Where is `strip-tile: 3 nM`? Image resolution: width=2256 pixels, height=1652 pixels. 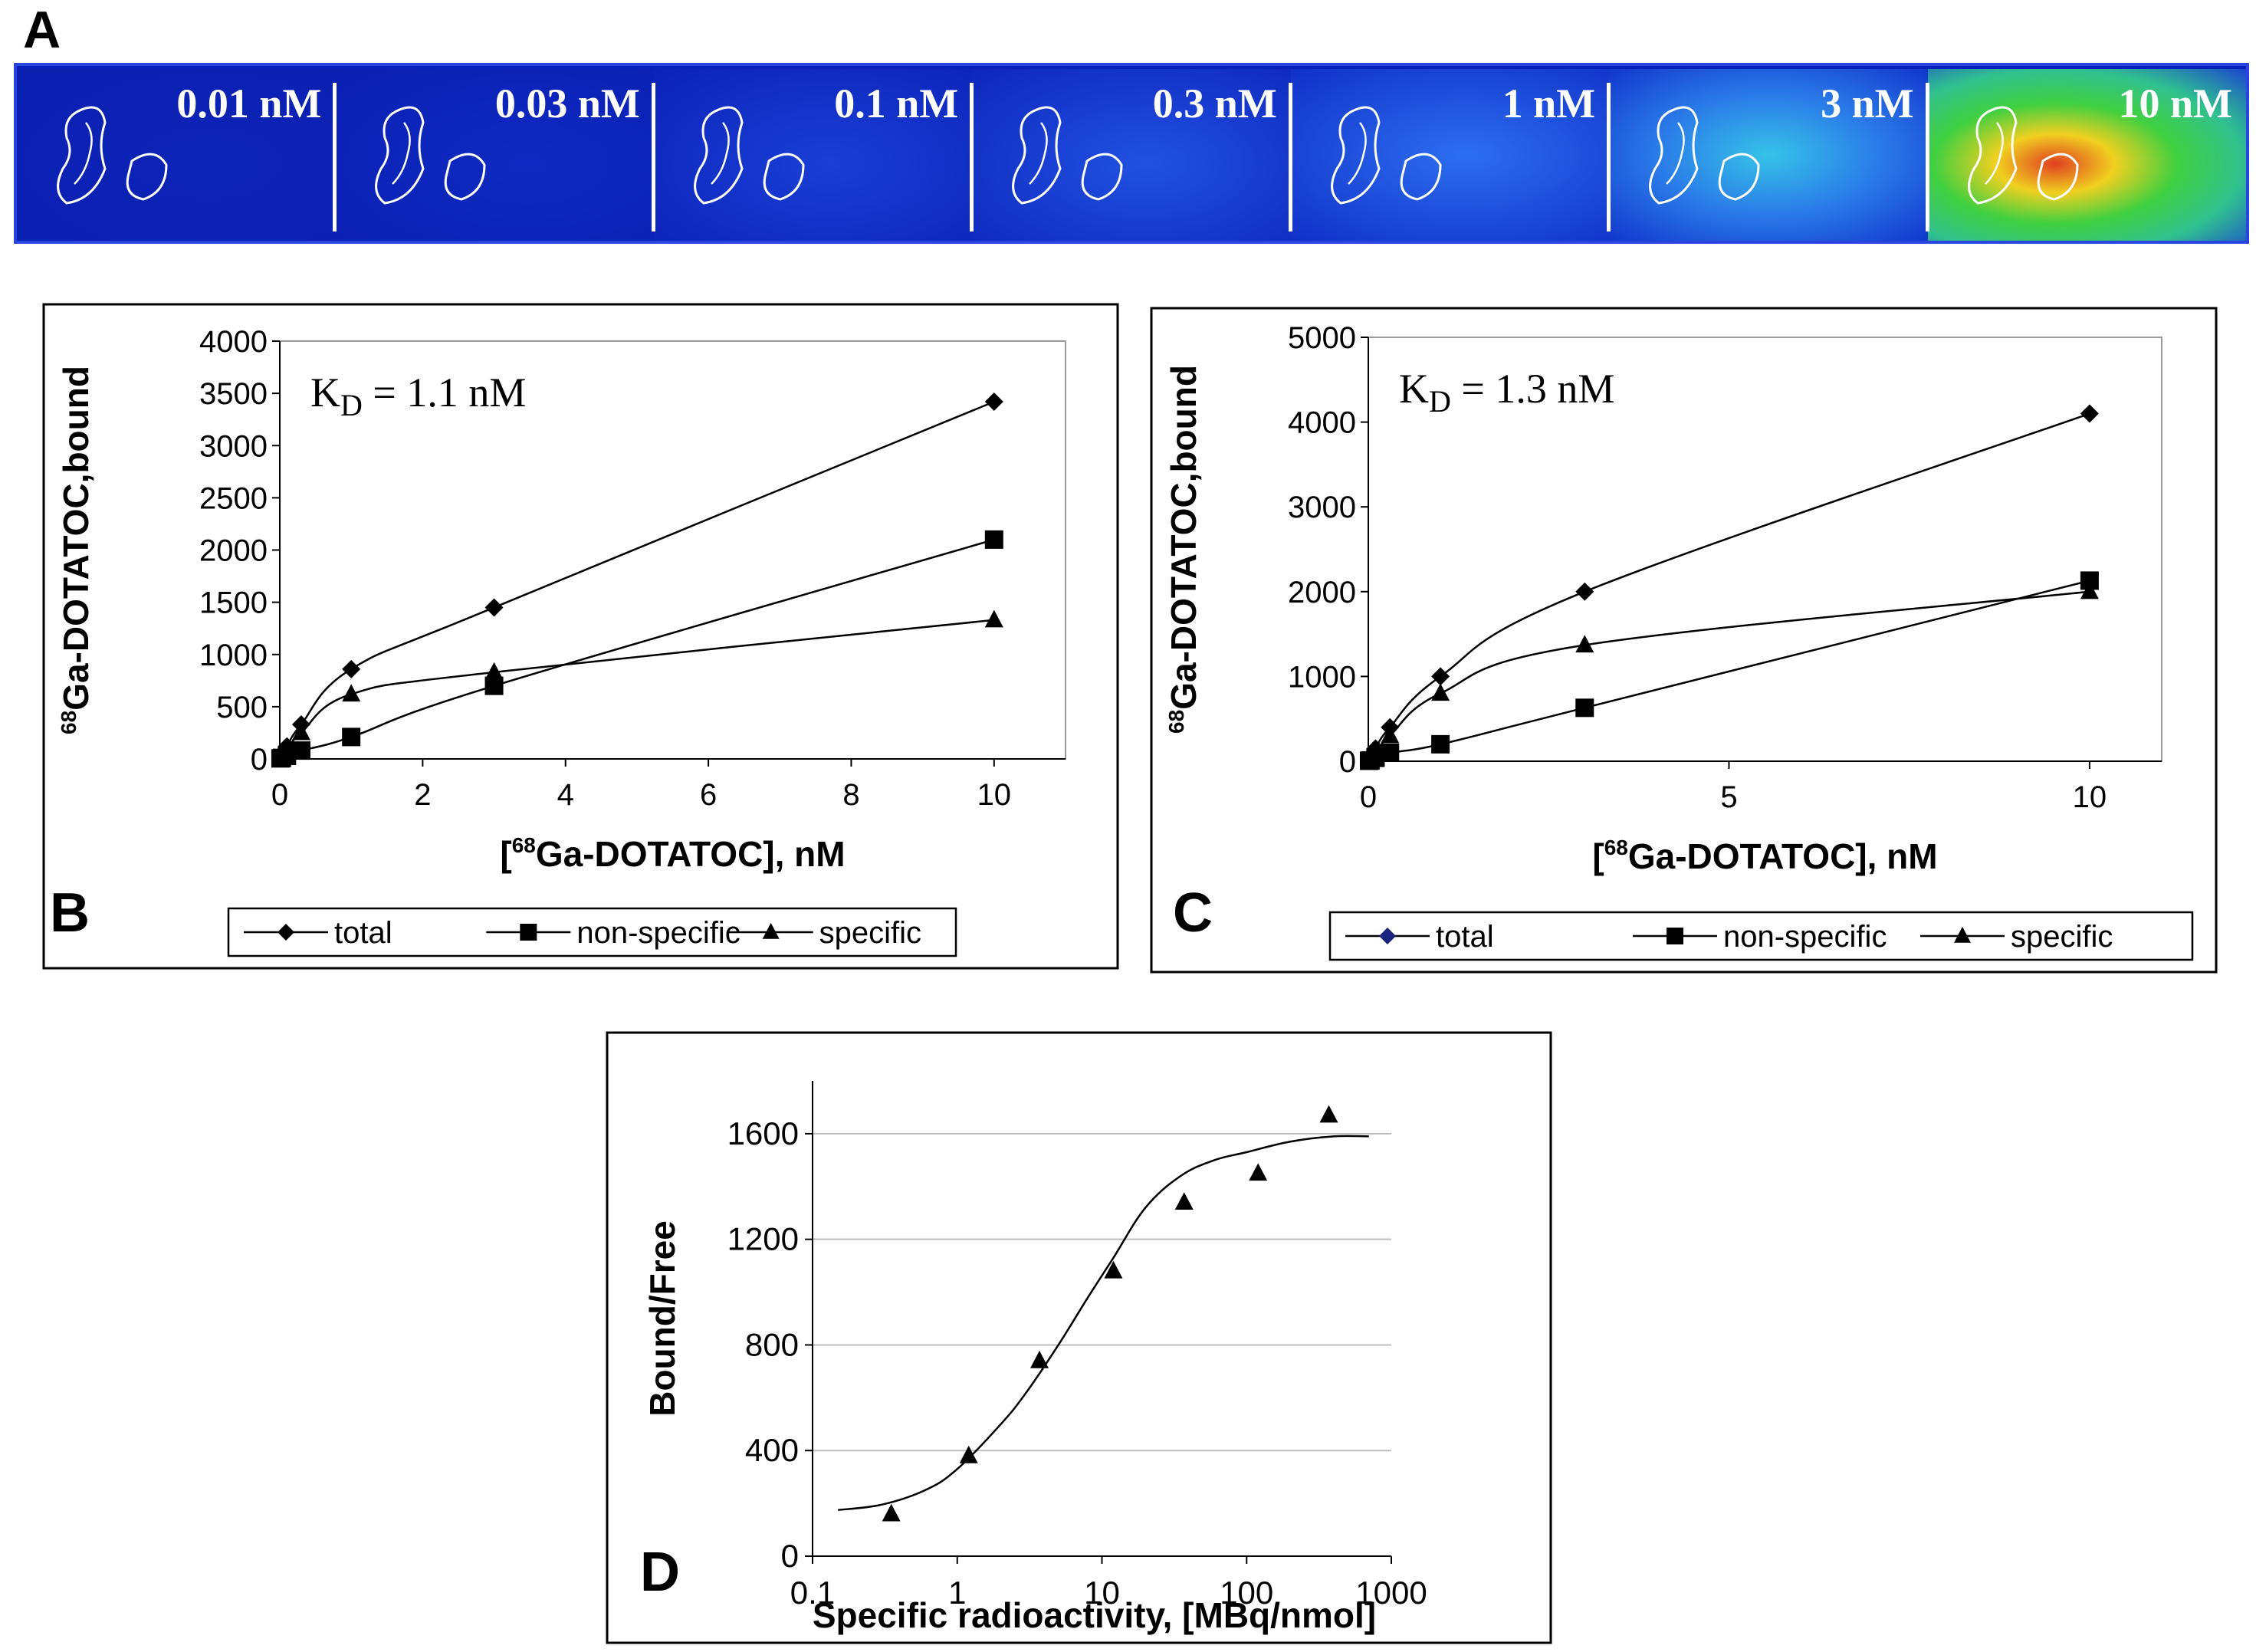 strip-tile: 3 nM is located at coordinates (1768, 155).